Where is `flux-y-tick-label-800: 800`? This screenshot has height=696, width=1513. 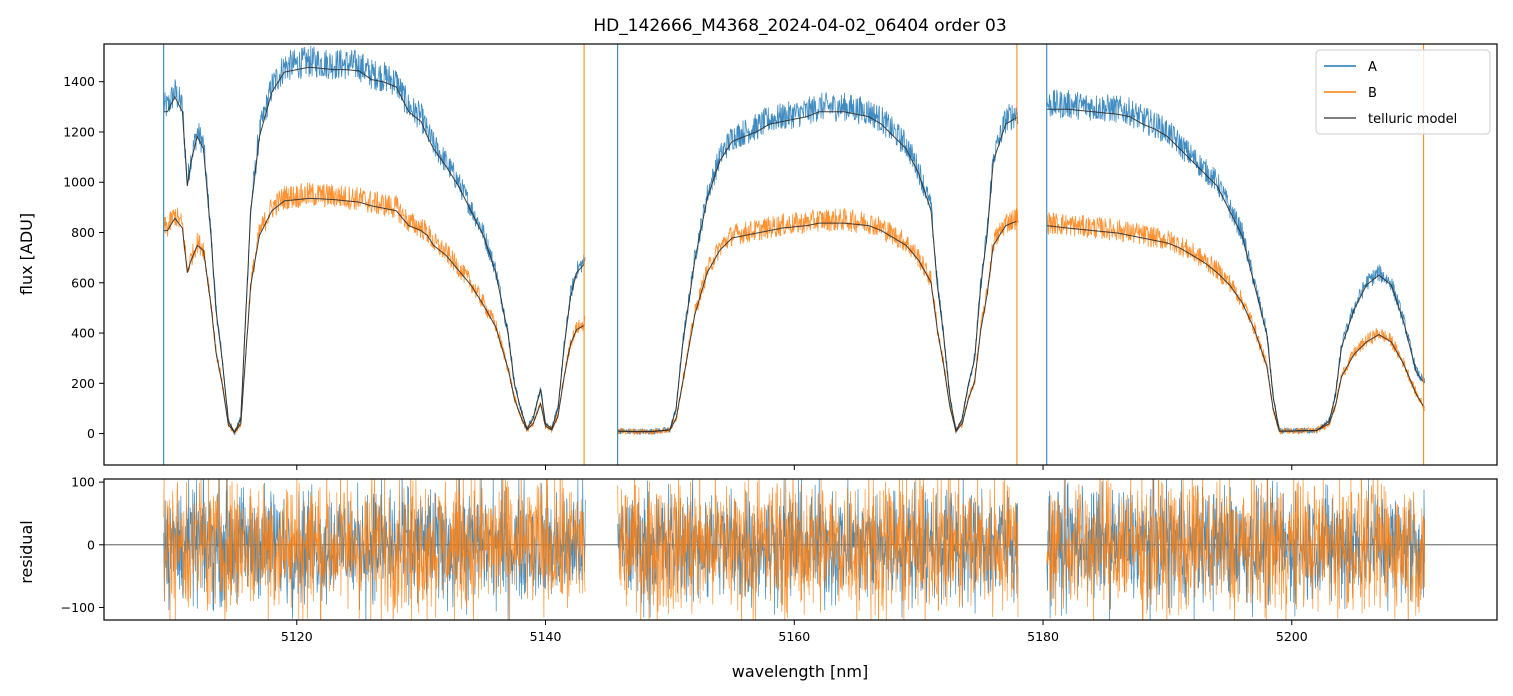 flux-y-tick-label-800: 800 is located at coordinates (83, 232).